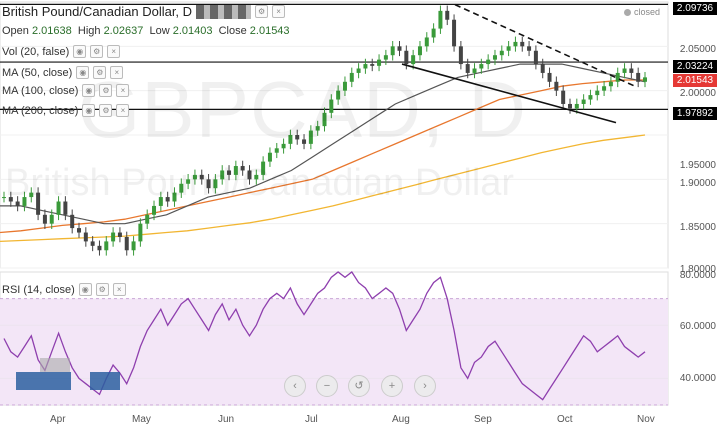 This screenshot has width=720, height=430. What do you see at coordinates (141, 419) in the screenshot?
I see `time-tick: May` at bounding box center [141, 419].